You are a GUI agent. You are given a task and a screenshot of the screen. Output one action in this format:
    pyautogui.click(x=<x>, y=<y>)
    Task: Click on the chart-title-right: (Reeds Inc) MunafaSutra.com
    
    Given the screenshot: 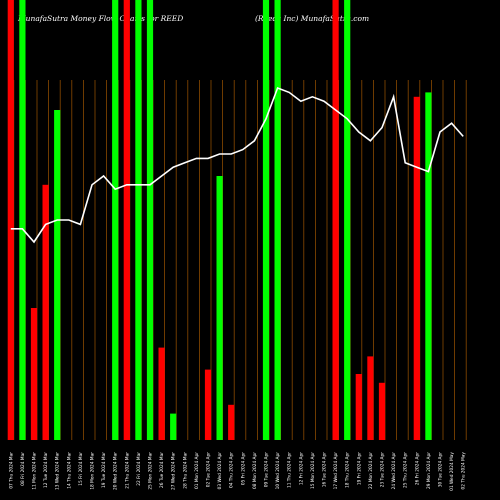 What is the action you would take?
    pyautogui.click(x=312, y=18)
    